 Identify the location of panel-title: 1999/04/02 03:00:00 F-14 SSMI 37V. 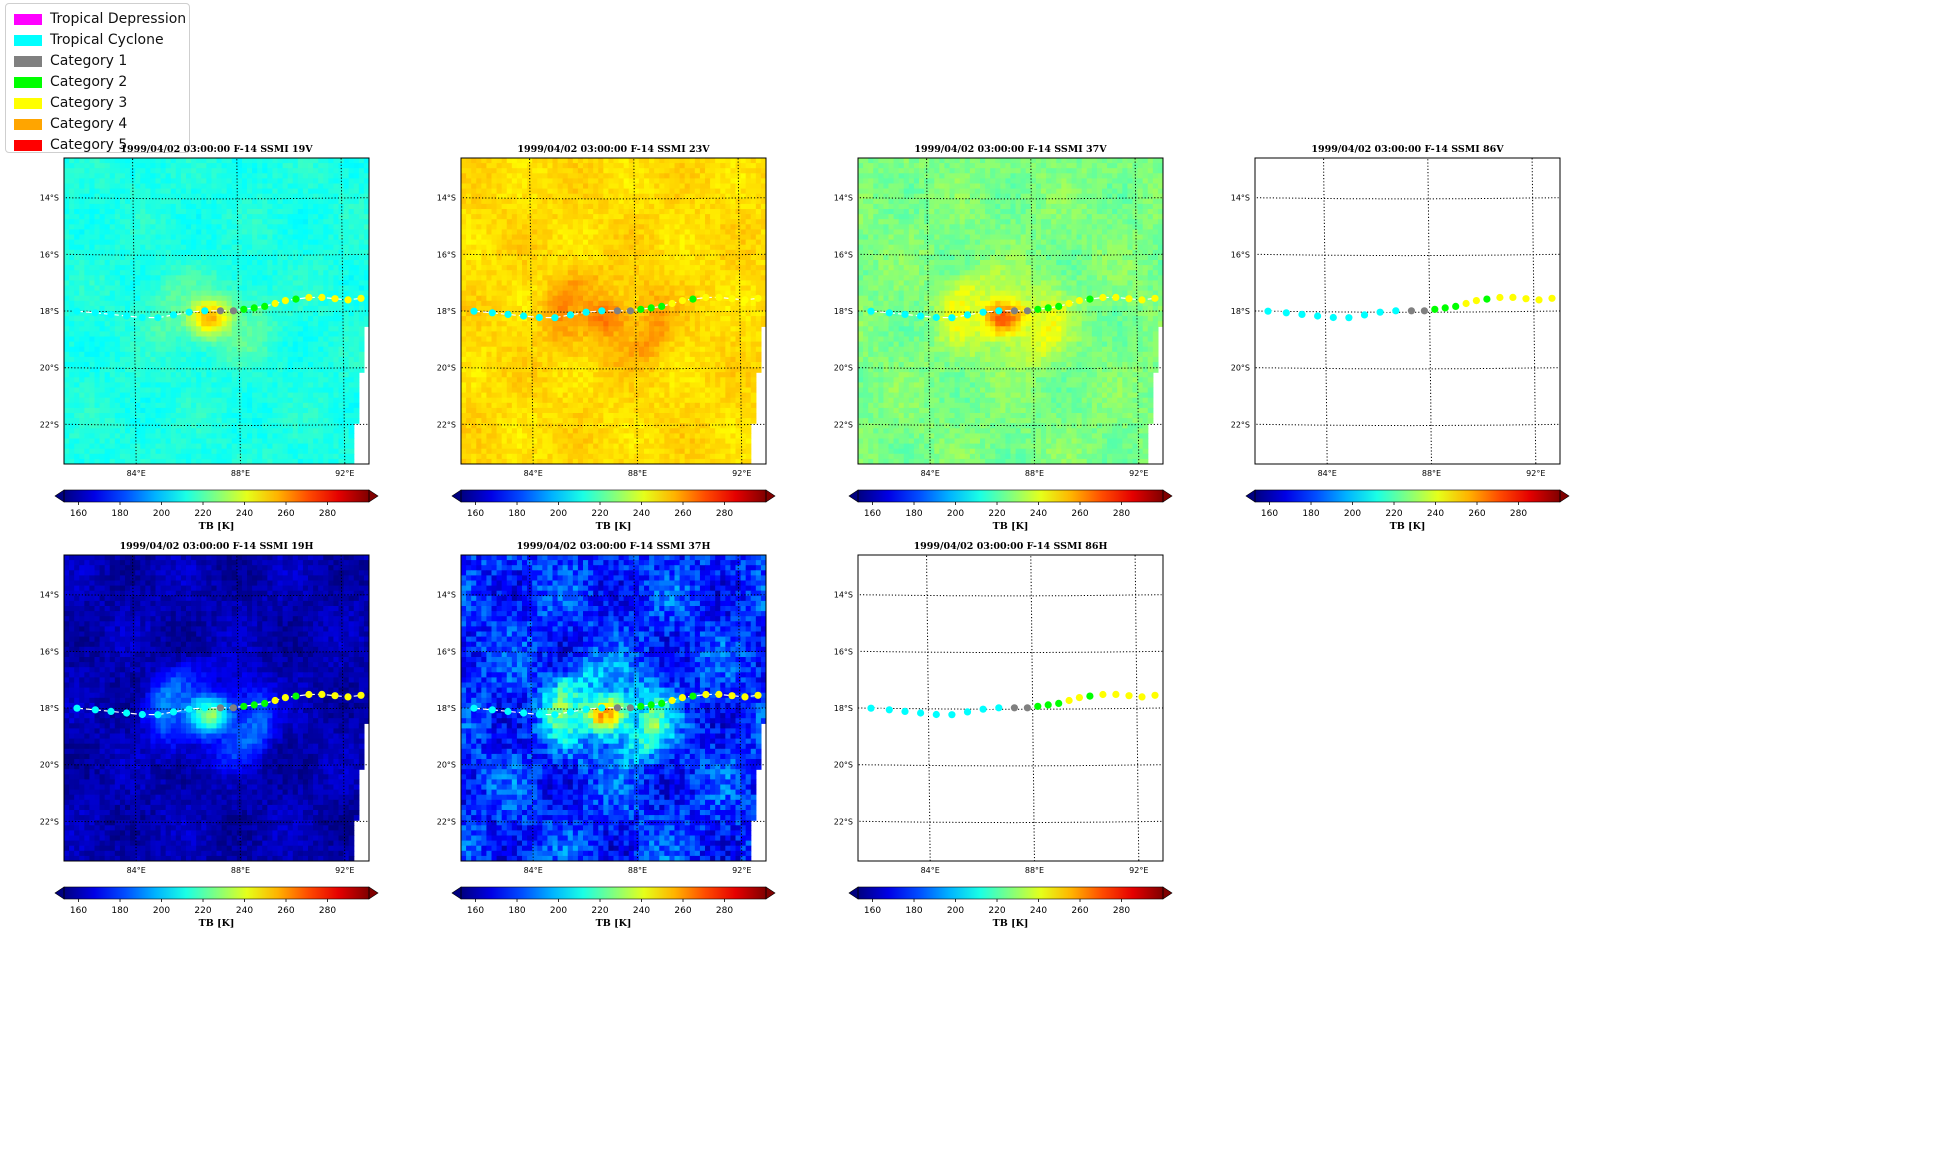
(1010, 149).